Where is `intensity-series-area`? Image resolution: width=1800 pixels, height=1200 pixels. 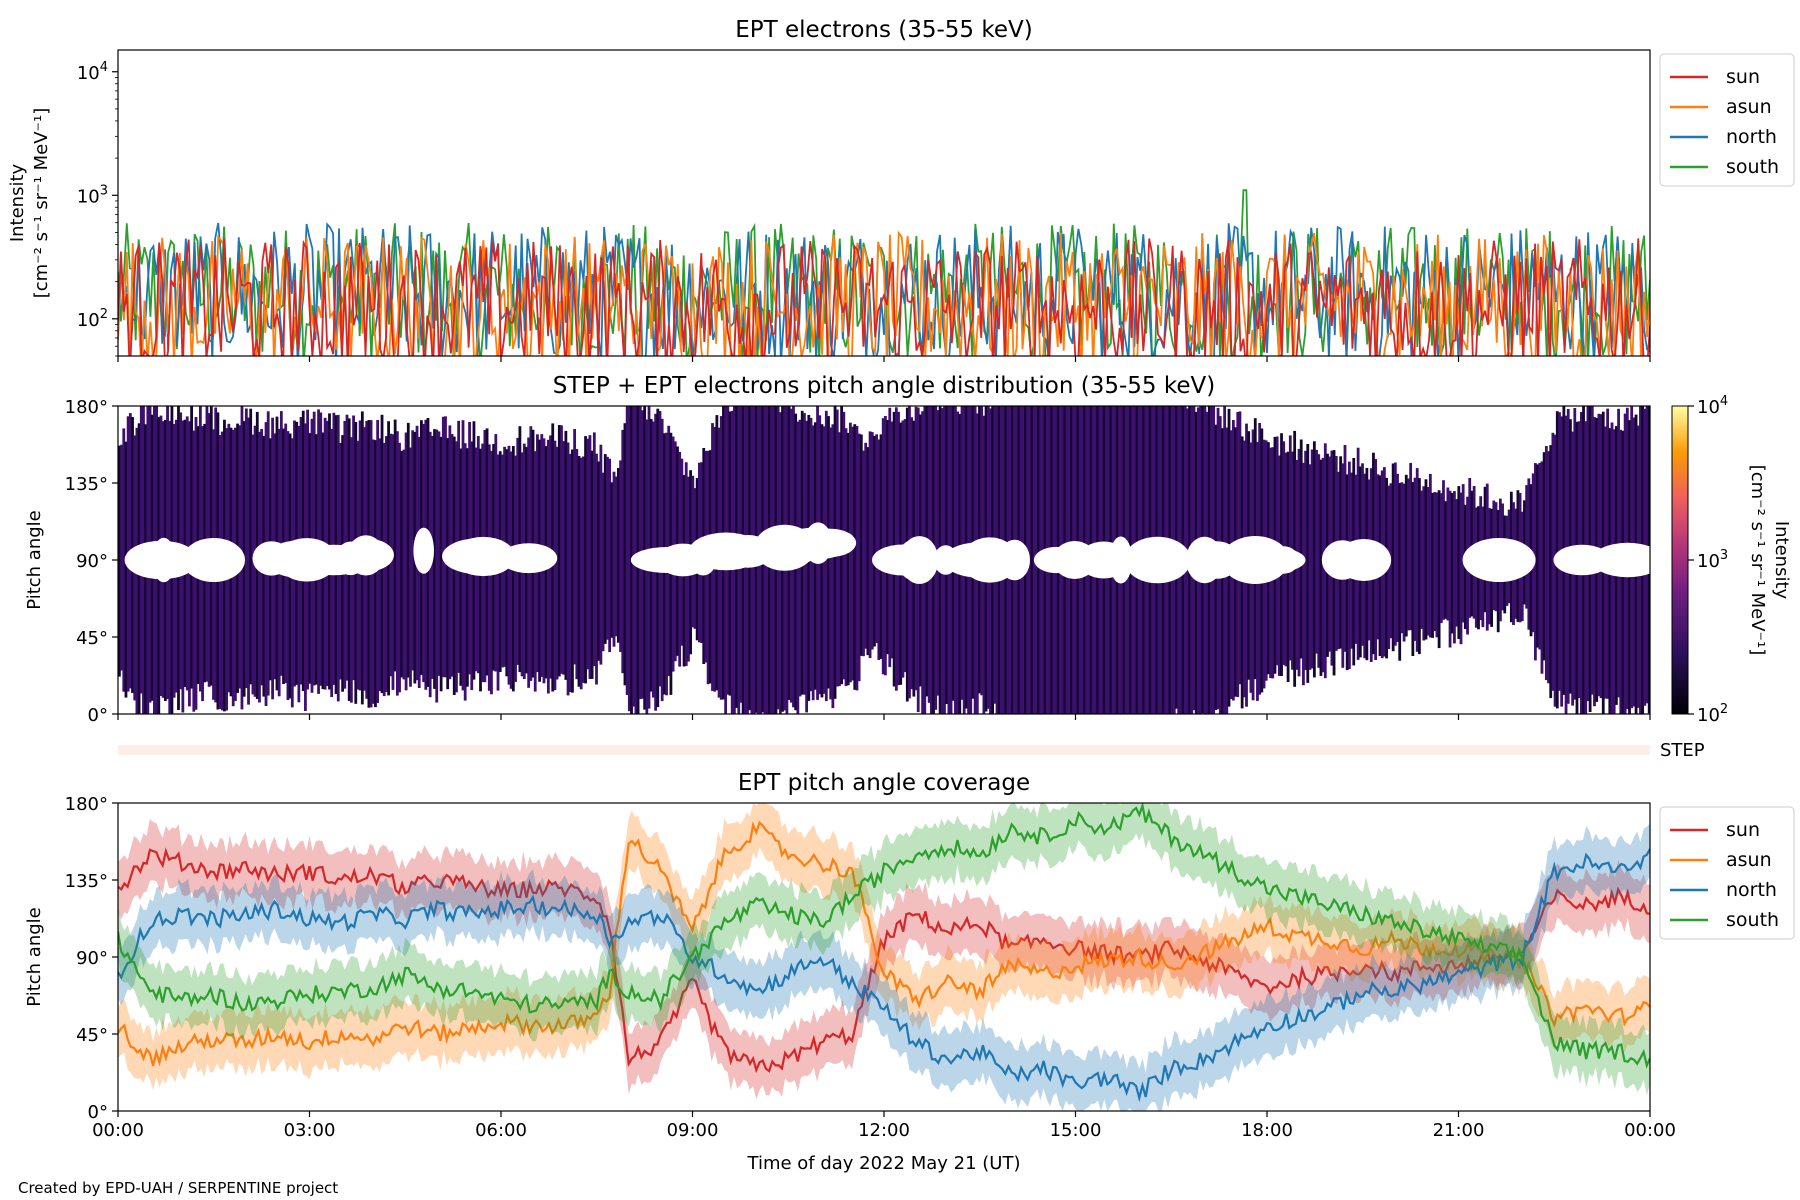
intensity-series-area is located at coordinates (884, 272).